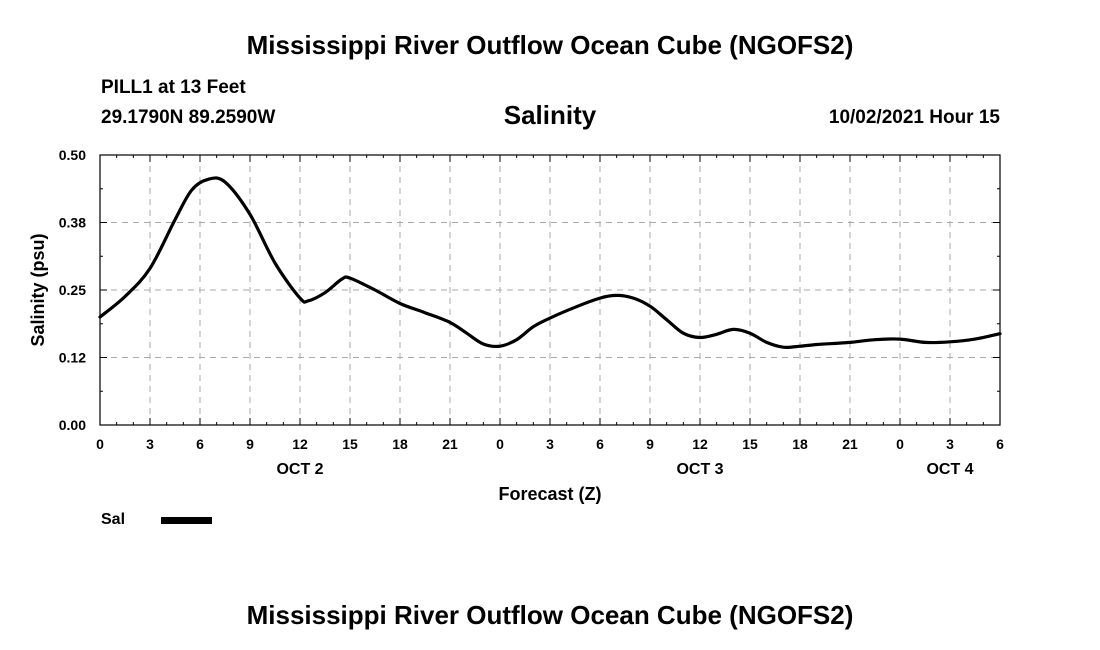 This screenshot has height=650, width=1100. Describe the element at coordinates (72, 155) in the screenshot. I see `y-tick-label: 0.50` at that location.